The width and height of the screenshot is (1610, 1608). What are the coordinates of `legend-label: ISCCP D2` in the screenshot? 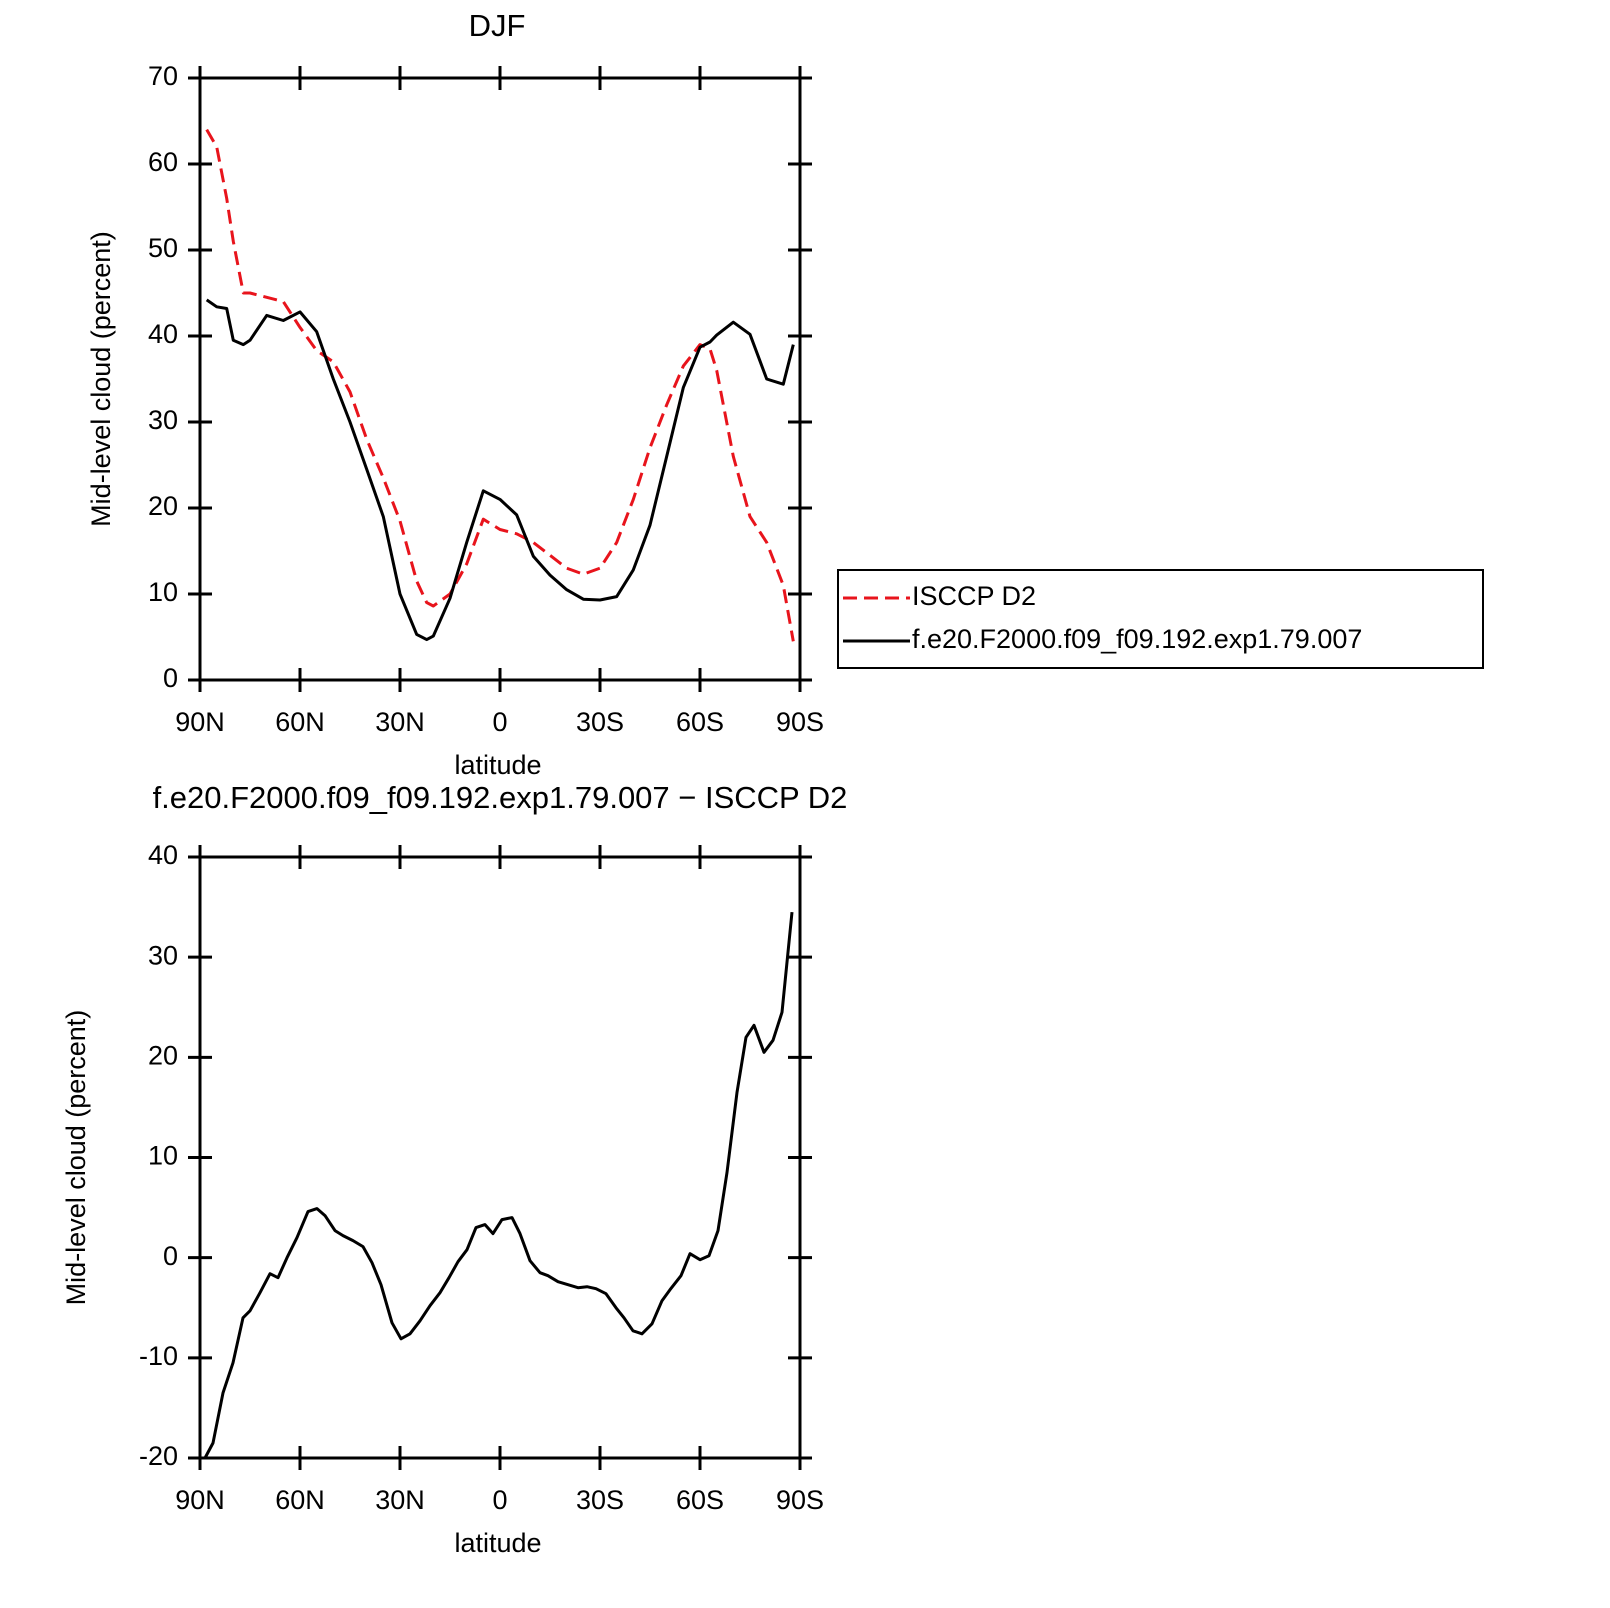 It's located at (974, 596).